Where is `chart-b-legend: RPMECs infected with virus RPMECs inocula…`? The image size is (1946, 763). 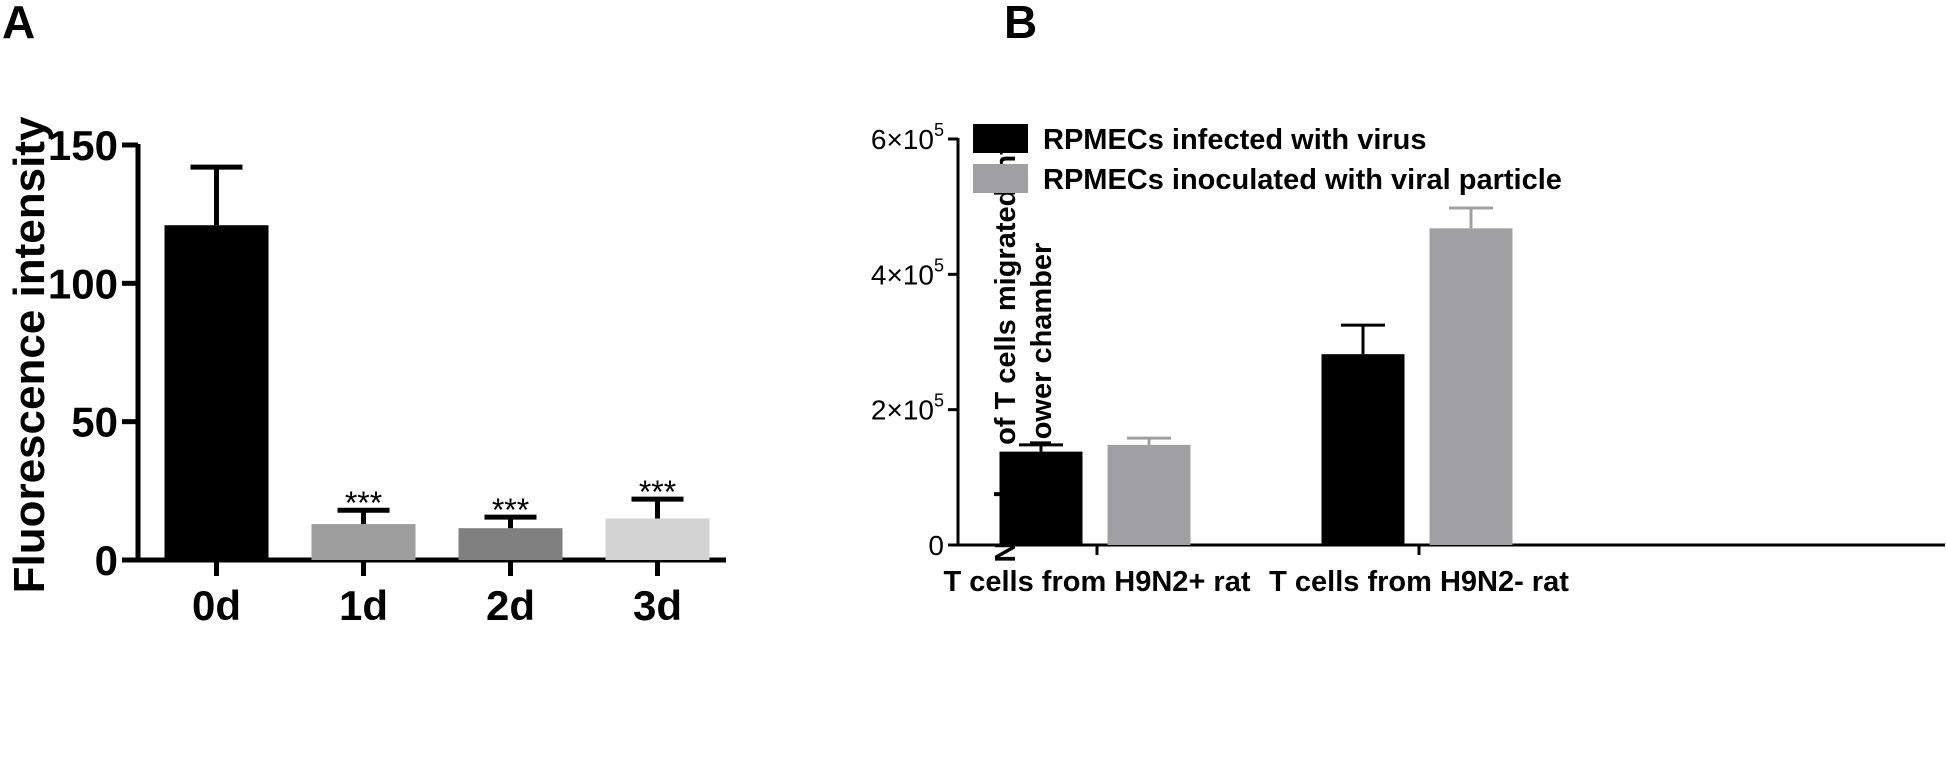
chart-b-legend: RPMECs infected with virus RPMECs inocula… is located at coordinates (1267, 160).